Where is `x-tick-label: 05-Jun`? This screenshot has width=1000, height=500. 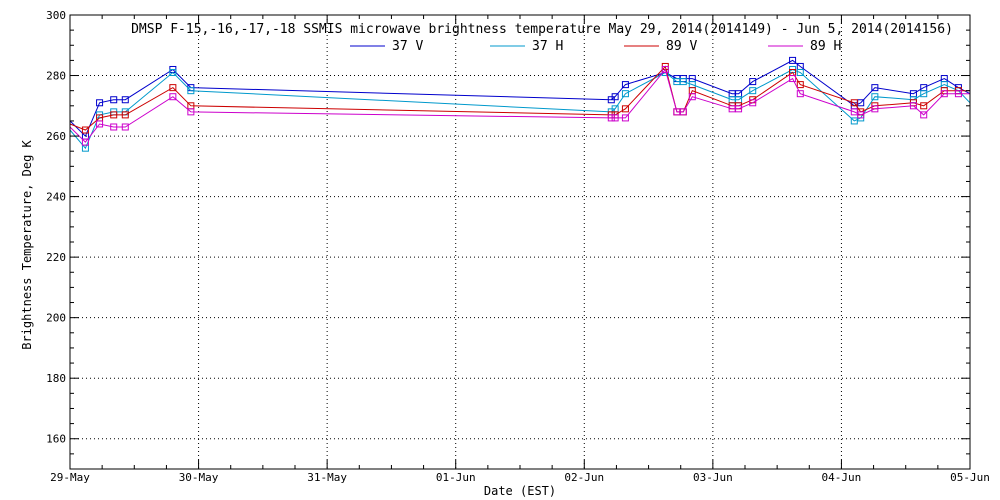 x-tick-label: 05-Jun is located at coordinates (970, 477).